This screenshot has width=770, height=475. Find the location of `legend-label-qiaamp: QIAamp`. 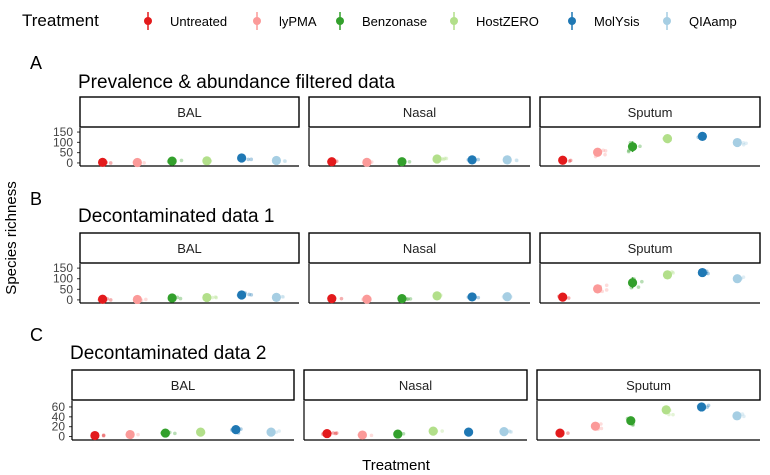

legend-label-qiaamp: QIAamp is located at coordinates (713, 21).